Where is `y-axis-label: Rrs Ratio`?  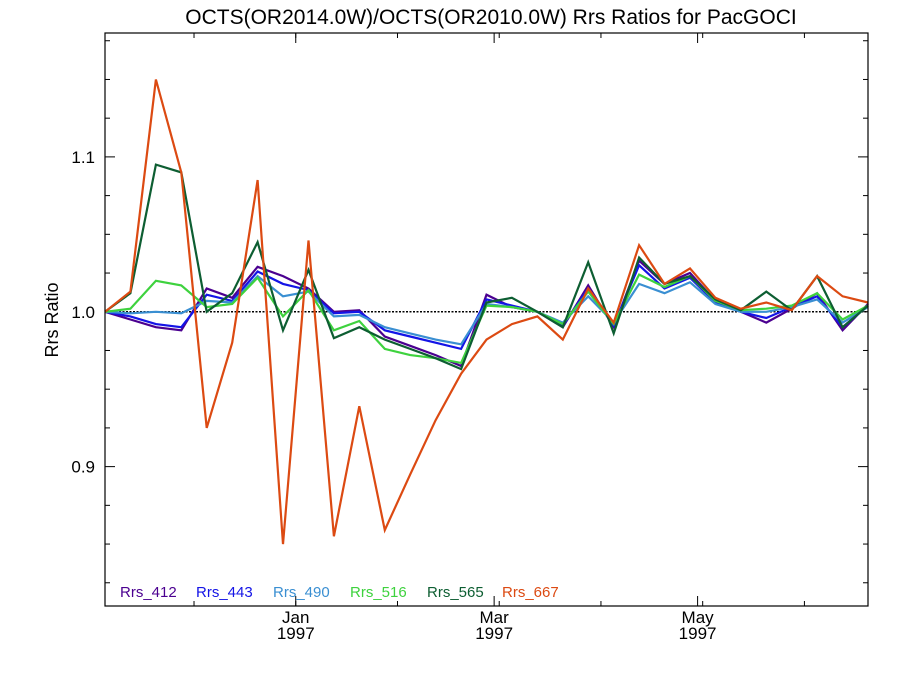 y-axis-label: Rrs Ratio is located at coordinates (52, 319).